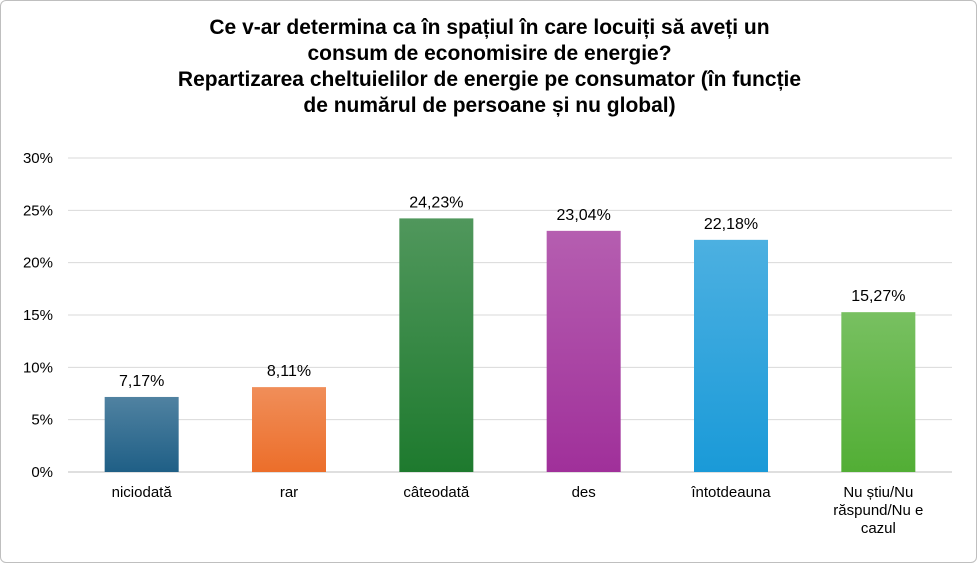 This screenshot has width=977, height=563. I want to click on x-category-label: niciodată, so click(141, 492).